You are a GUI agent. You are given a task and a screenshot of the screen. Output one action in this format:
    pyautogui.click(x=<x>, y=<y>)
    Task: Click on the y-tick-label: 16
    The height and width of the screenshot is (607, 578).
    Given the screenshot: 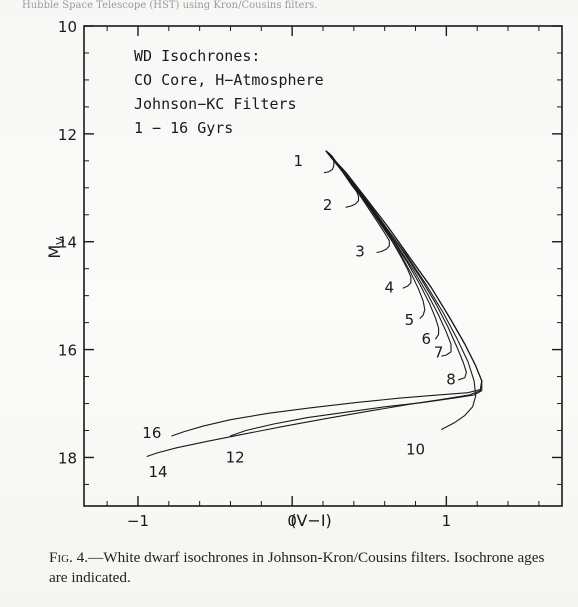 What is the action you would take?
    pyautogui.click(x=67, y=351)
    